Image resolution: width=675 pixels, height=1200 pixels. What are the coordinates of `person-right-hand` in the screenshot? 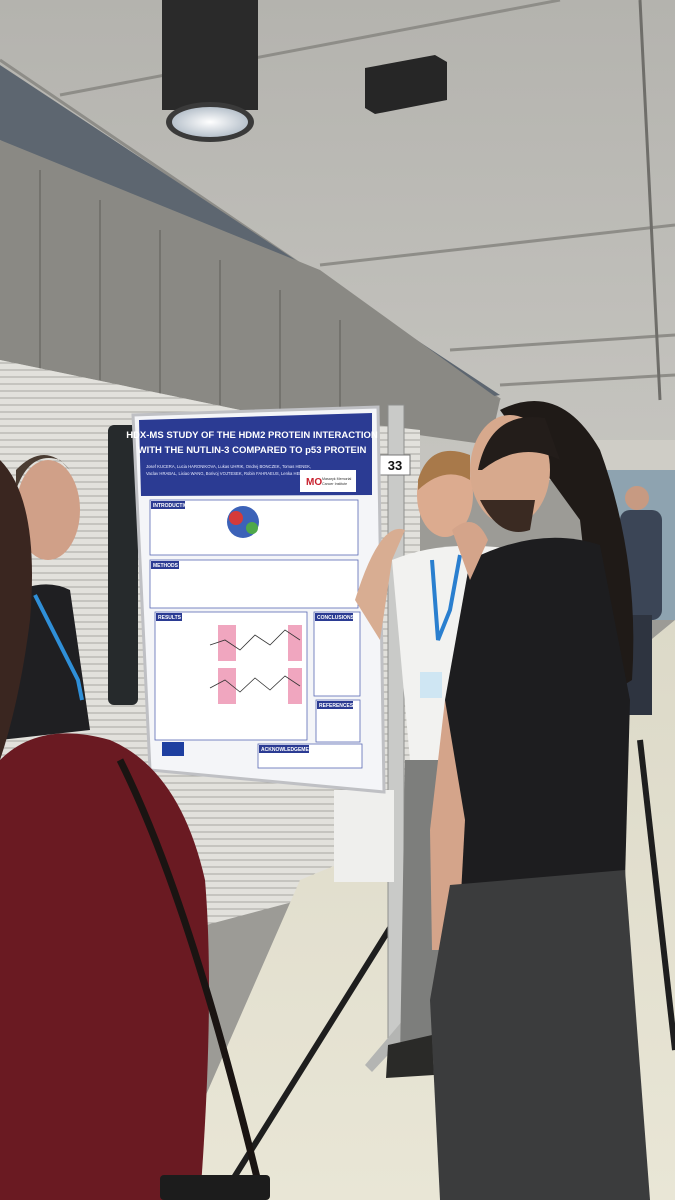 It's located at (470, 551).